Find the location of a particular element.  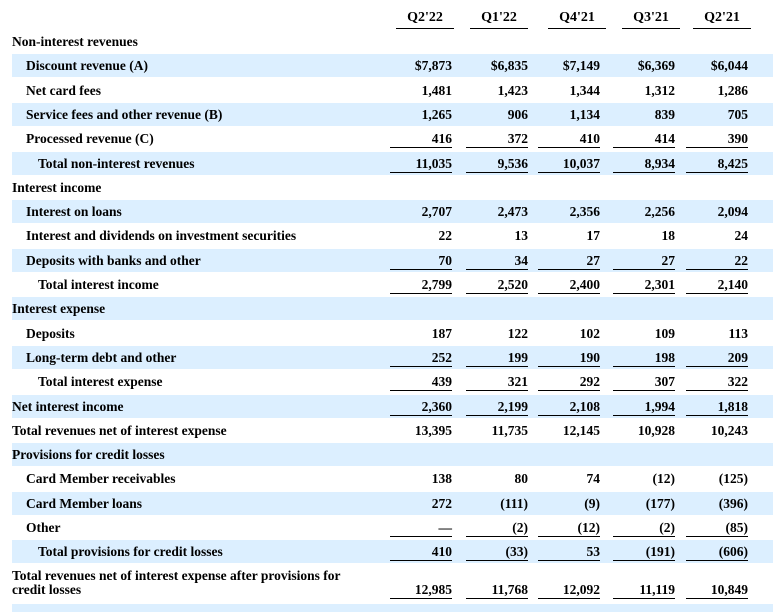

row-value: $7,873 is located at coordinates (433, 66).